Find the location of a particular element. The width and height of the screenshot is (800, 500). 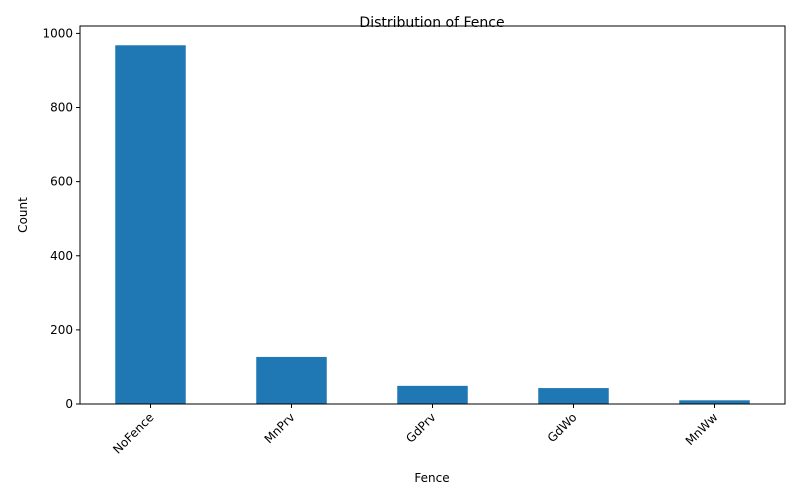

bar-mnww is located at coordinates (714, 402).